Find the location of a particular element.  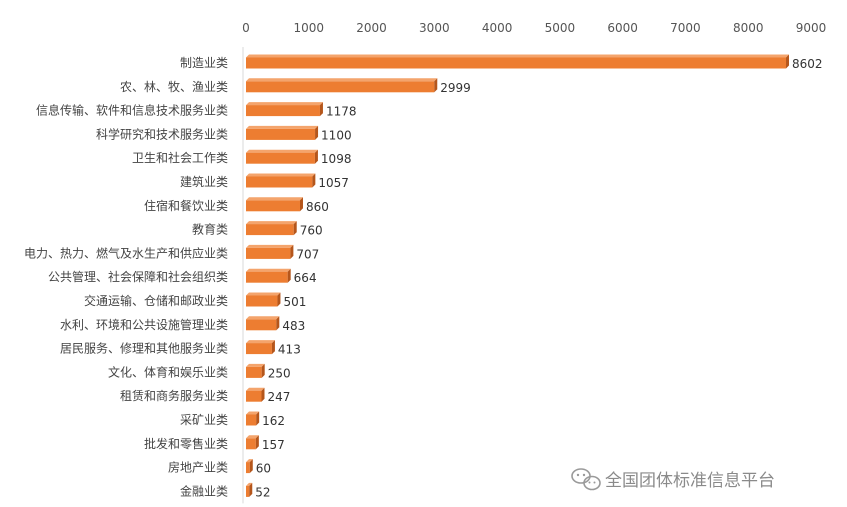

value-label: 1098 is located at coordinates (336, 159).